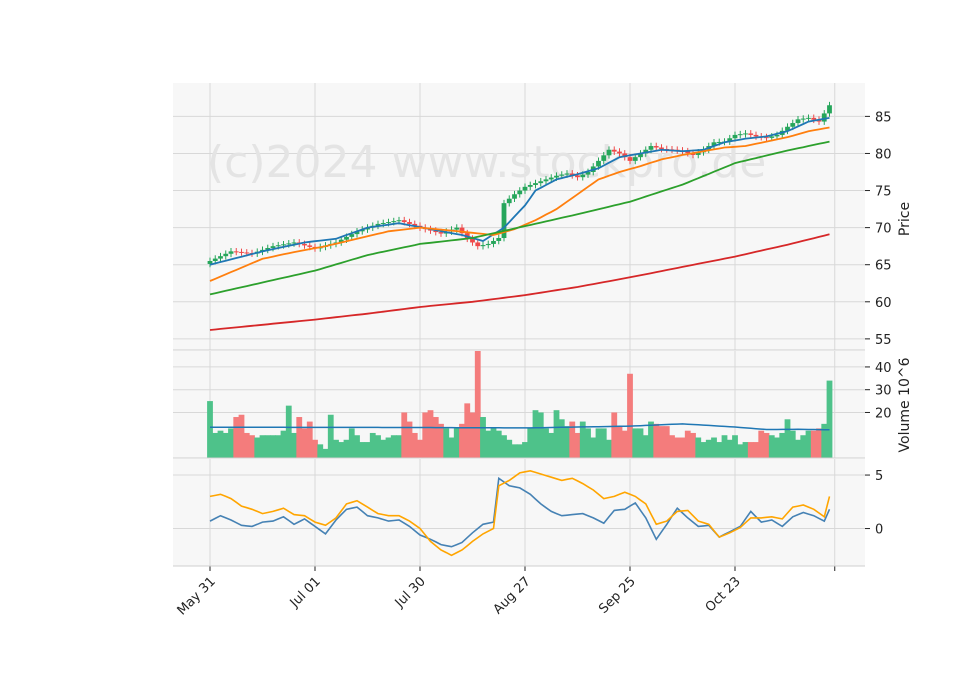 The height and width of the screenshot is (690, 960). I want to click on volume-bars, so click(520, 404).